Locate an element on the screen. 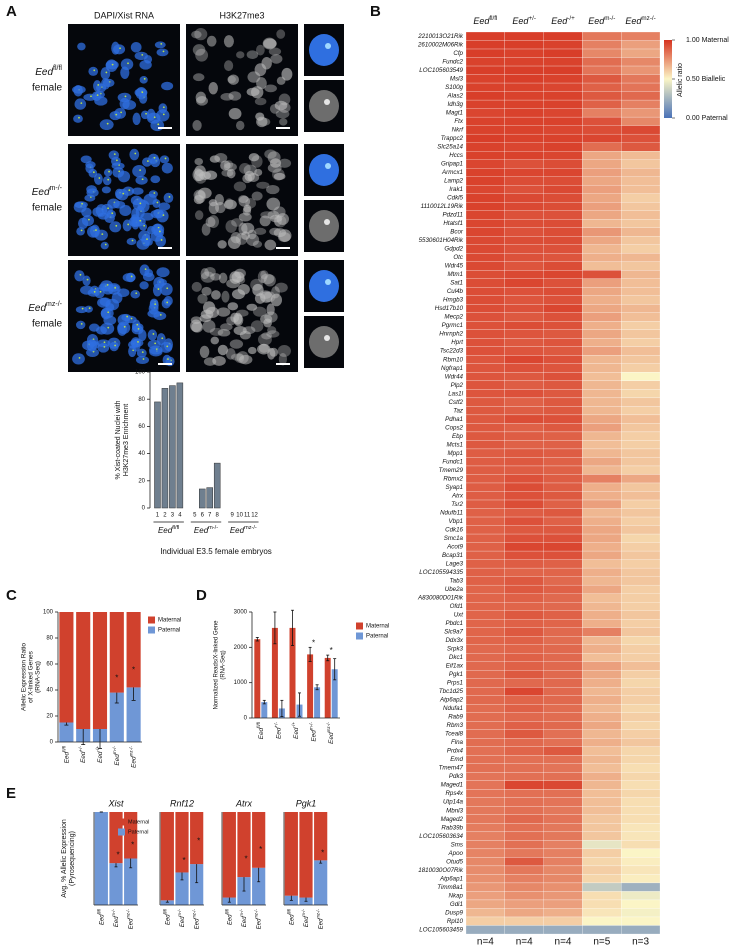 The image size is (740, 948). column-count: n=4 is located at coordinates (563, 942).